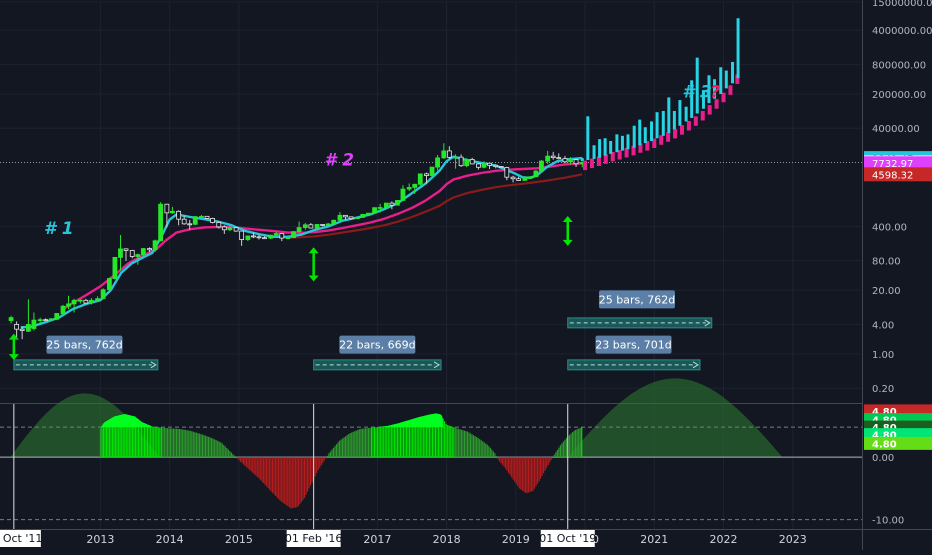  Describe the element at coordinates (902, 31) in the screenshot. I see `y-tick-label: 4000000.00` at that location.